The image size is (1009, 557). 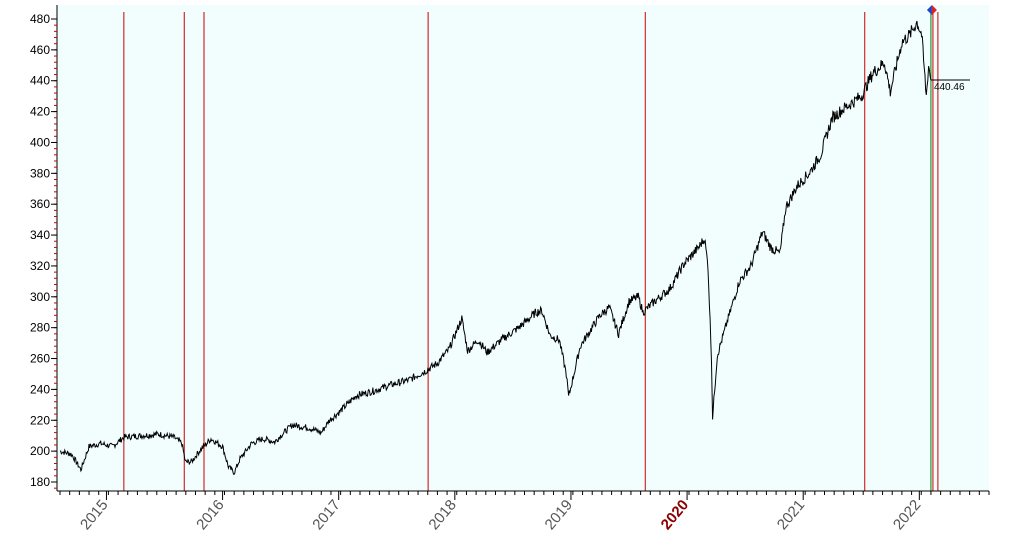 I want to click on x-tick-label: 2021, so click(x=791, y=515).